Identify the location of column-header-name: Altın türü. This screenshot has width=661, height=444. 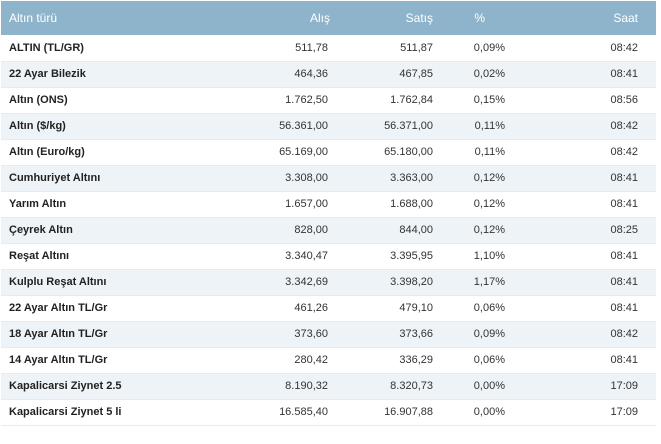
(33, 18).